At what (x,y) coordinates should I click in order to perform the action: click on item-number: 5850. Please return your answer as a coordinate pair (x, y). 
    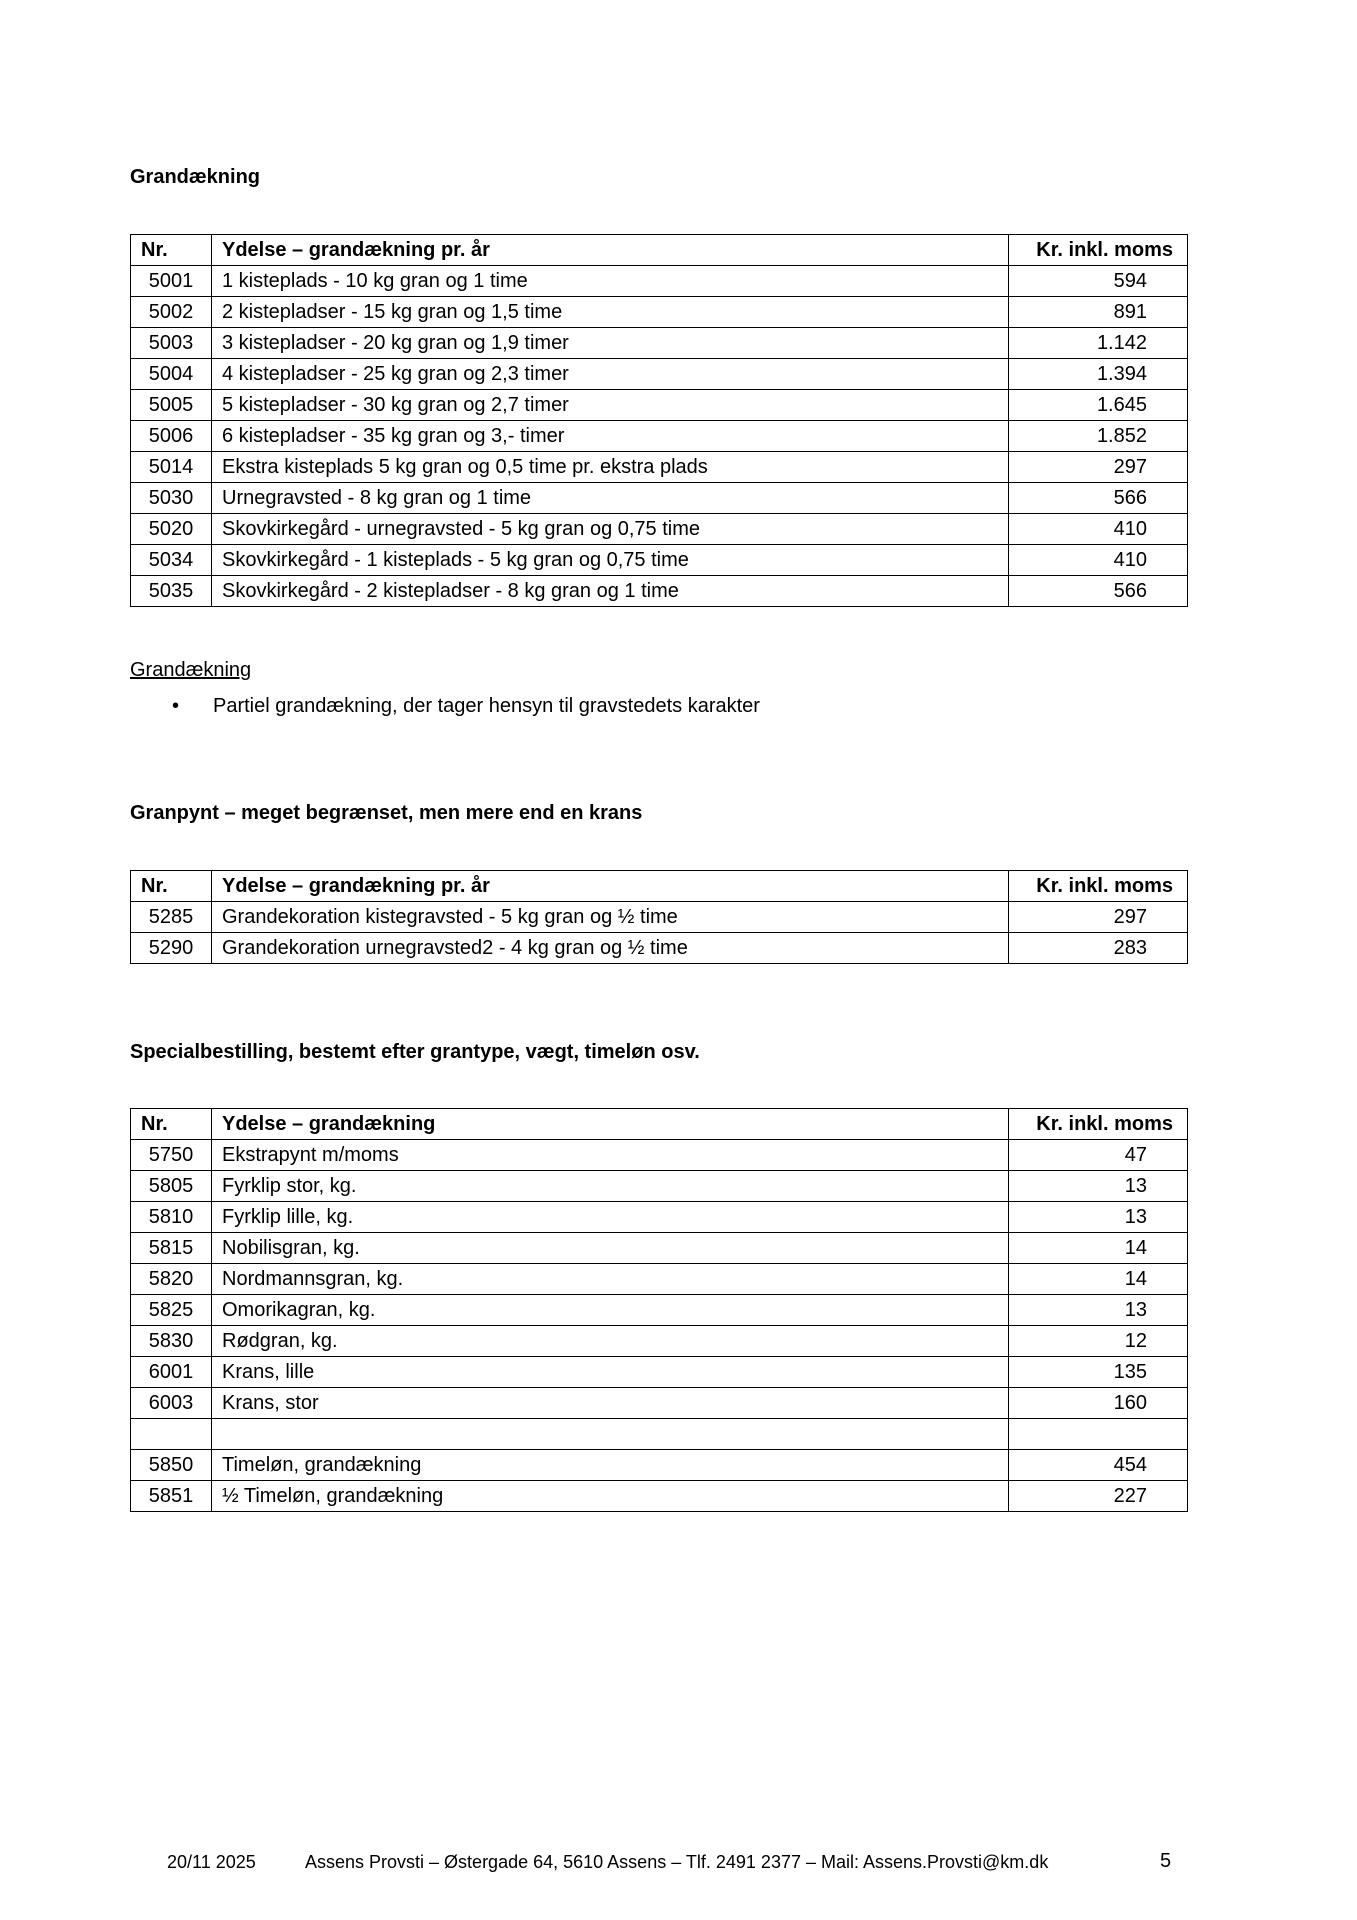
    Looking at the image, I should click on (171, 1465).